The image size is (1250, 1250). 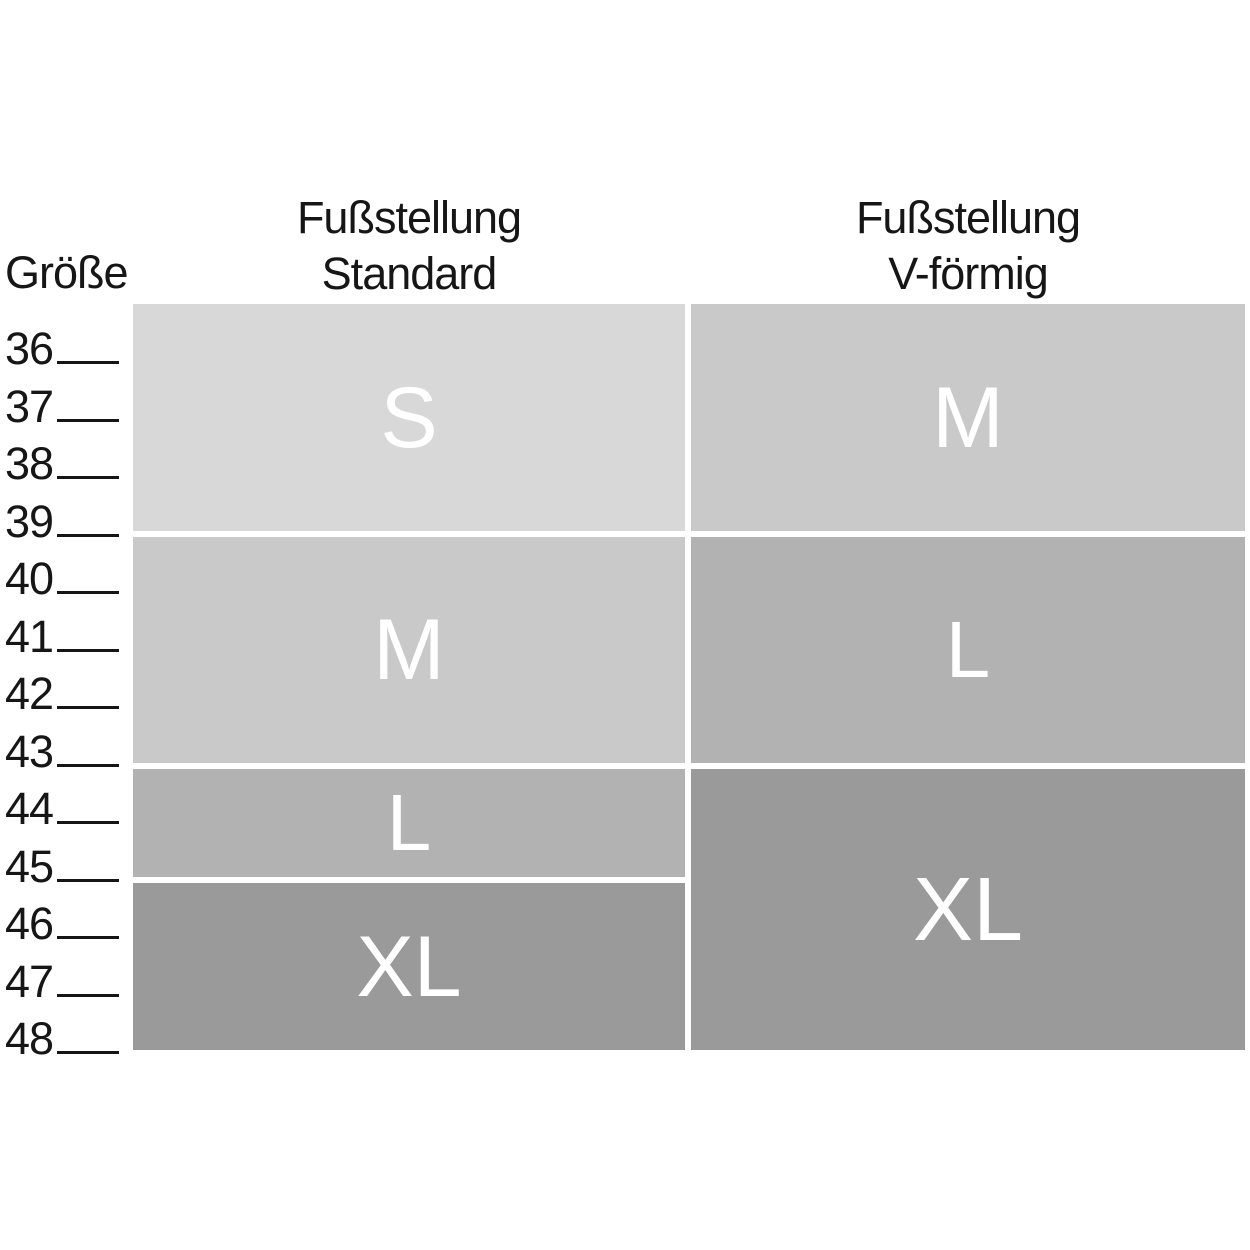 What do you see at coordinates (29, 981) in the screenshot?
I see `size-tick-label: 47` at bounding box center [29, 981].